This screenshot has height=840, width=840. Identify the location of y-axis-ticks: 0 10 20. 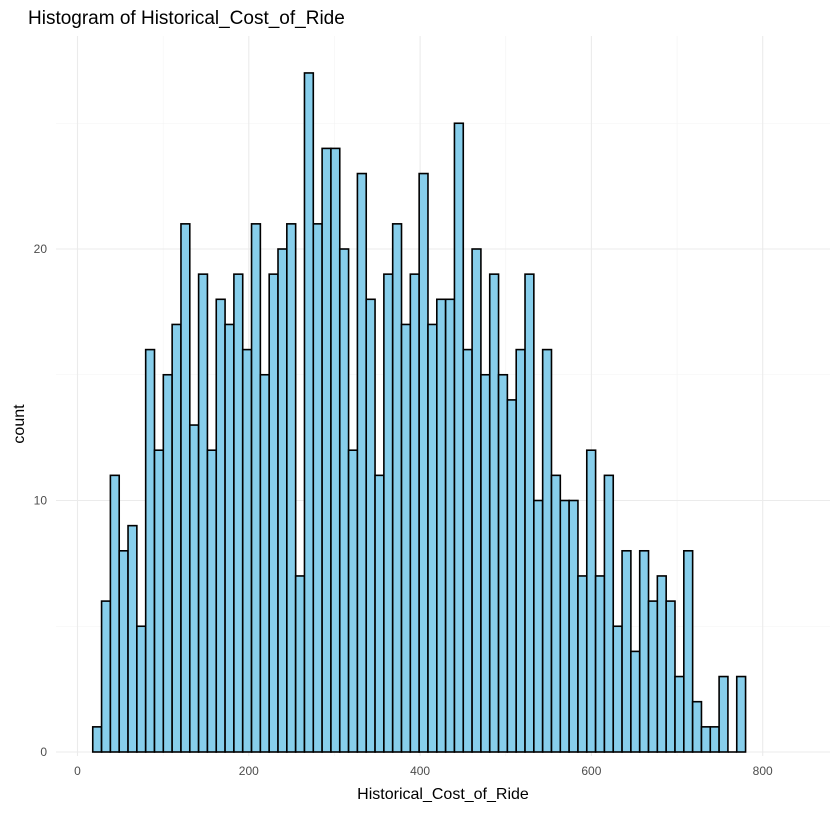
(41, 500).